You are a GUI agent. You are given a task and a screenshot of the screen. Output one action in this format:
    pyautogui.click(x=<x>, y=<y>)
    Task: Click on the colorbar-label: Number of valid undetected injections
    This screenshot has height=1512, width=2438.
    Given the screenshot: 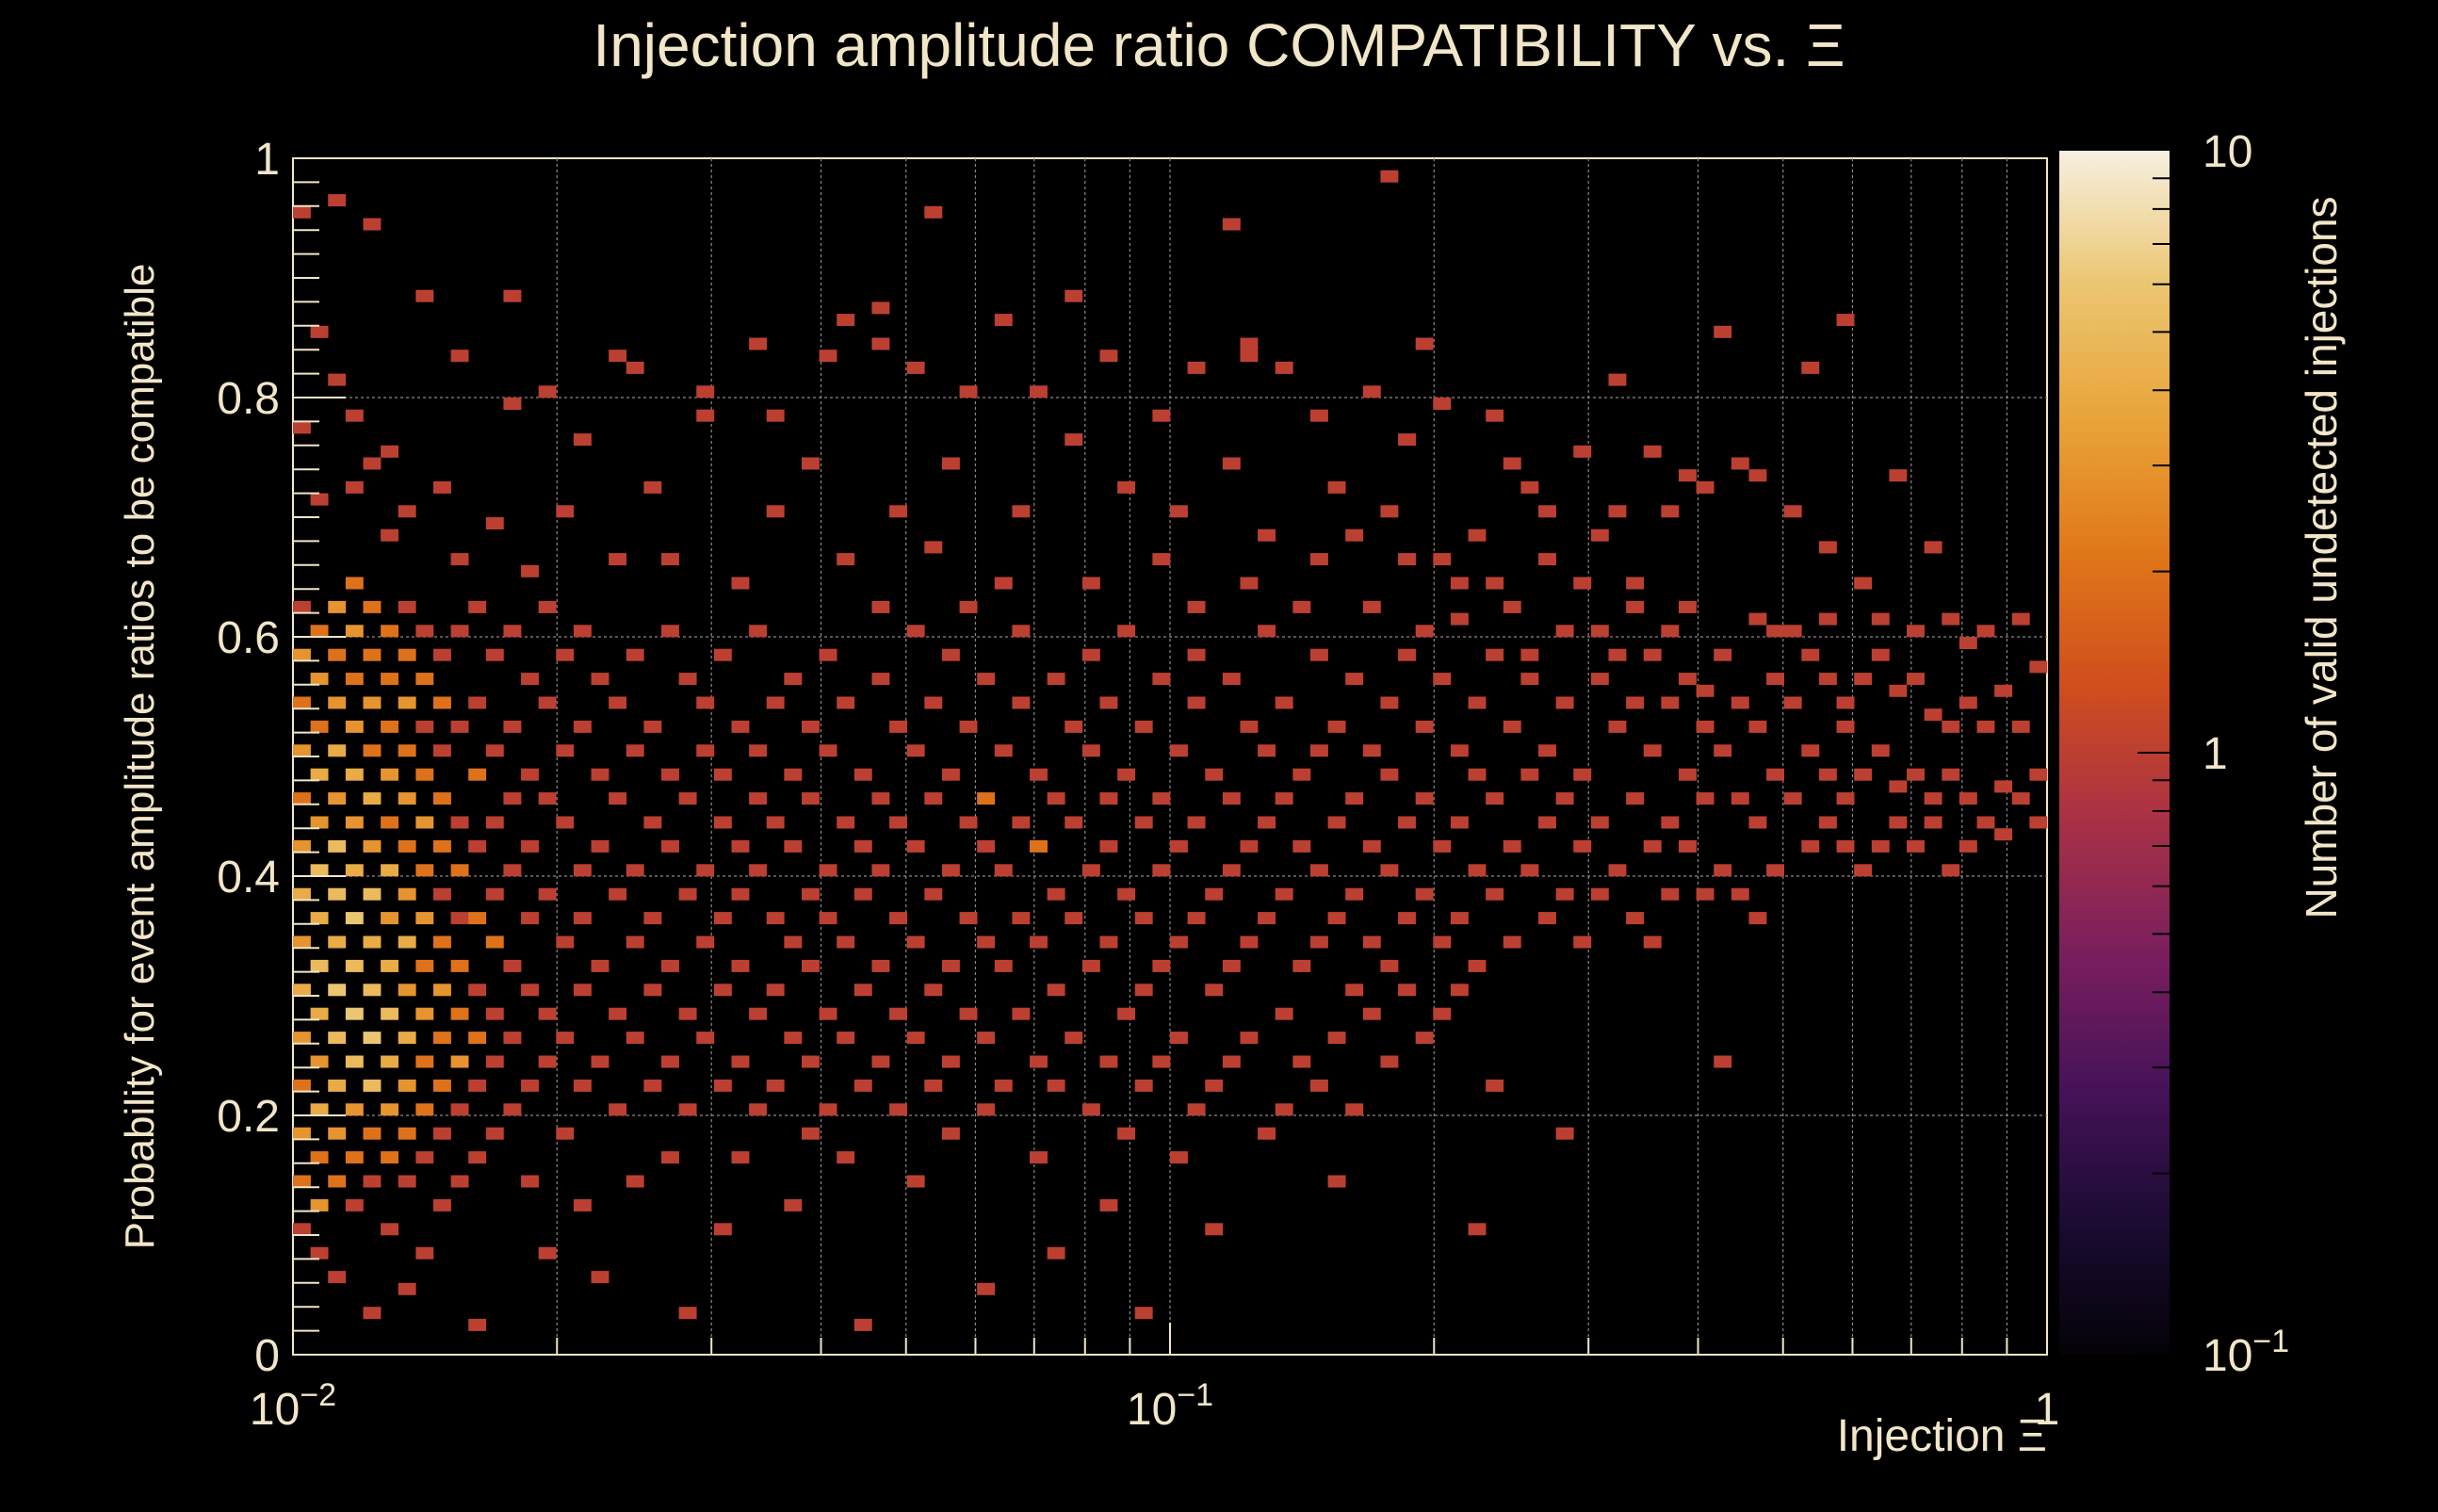 What is the action you would take?
    pyautogui.click(x=2321, y=557)
    